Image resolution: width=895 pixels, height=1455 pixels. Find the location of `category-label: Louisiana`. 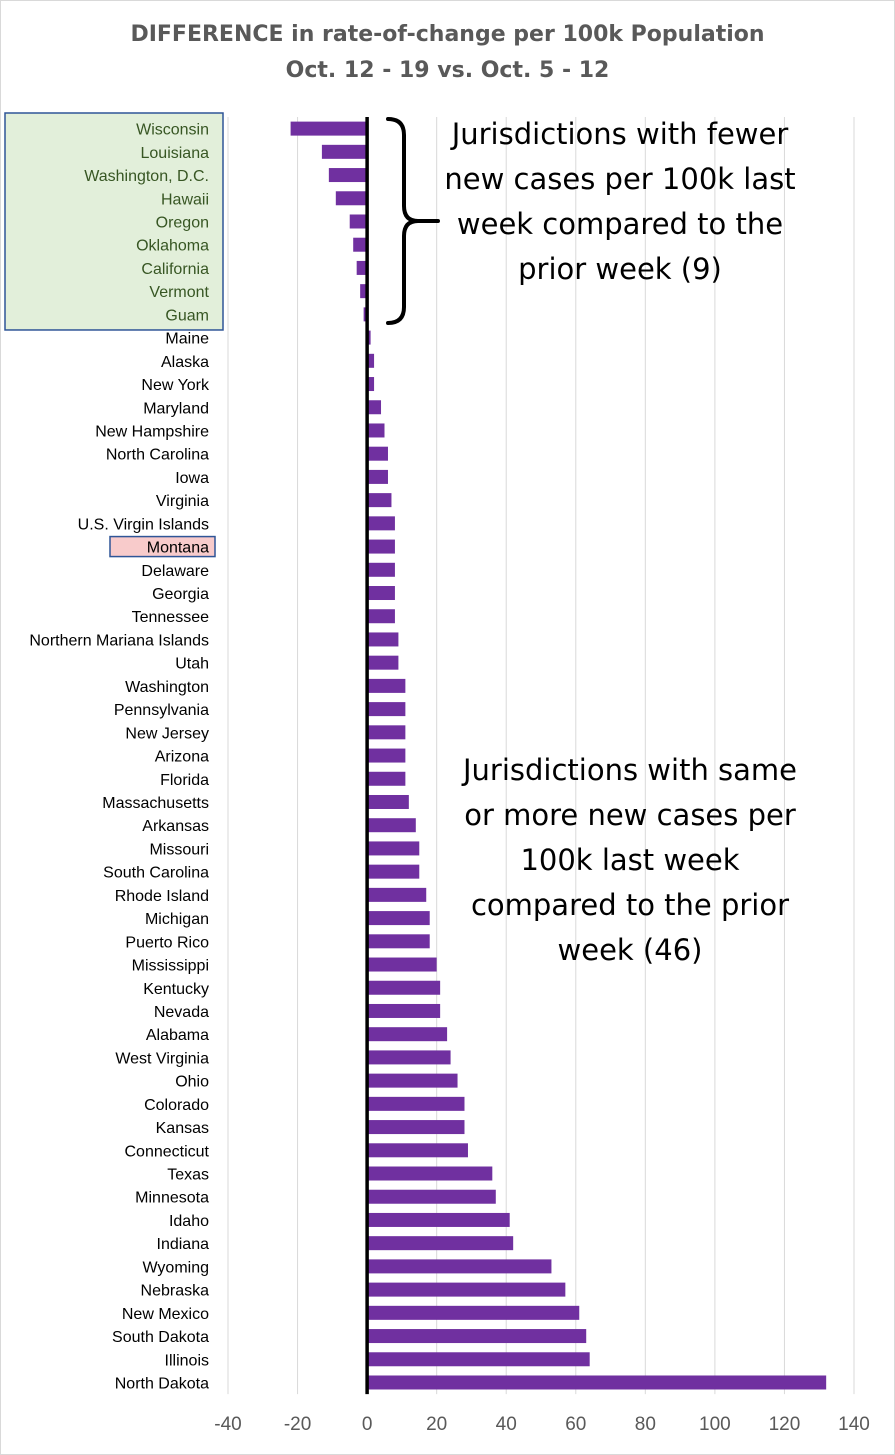

category-label: Louisiana is located at coordinates (175, 153).